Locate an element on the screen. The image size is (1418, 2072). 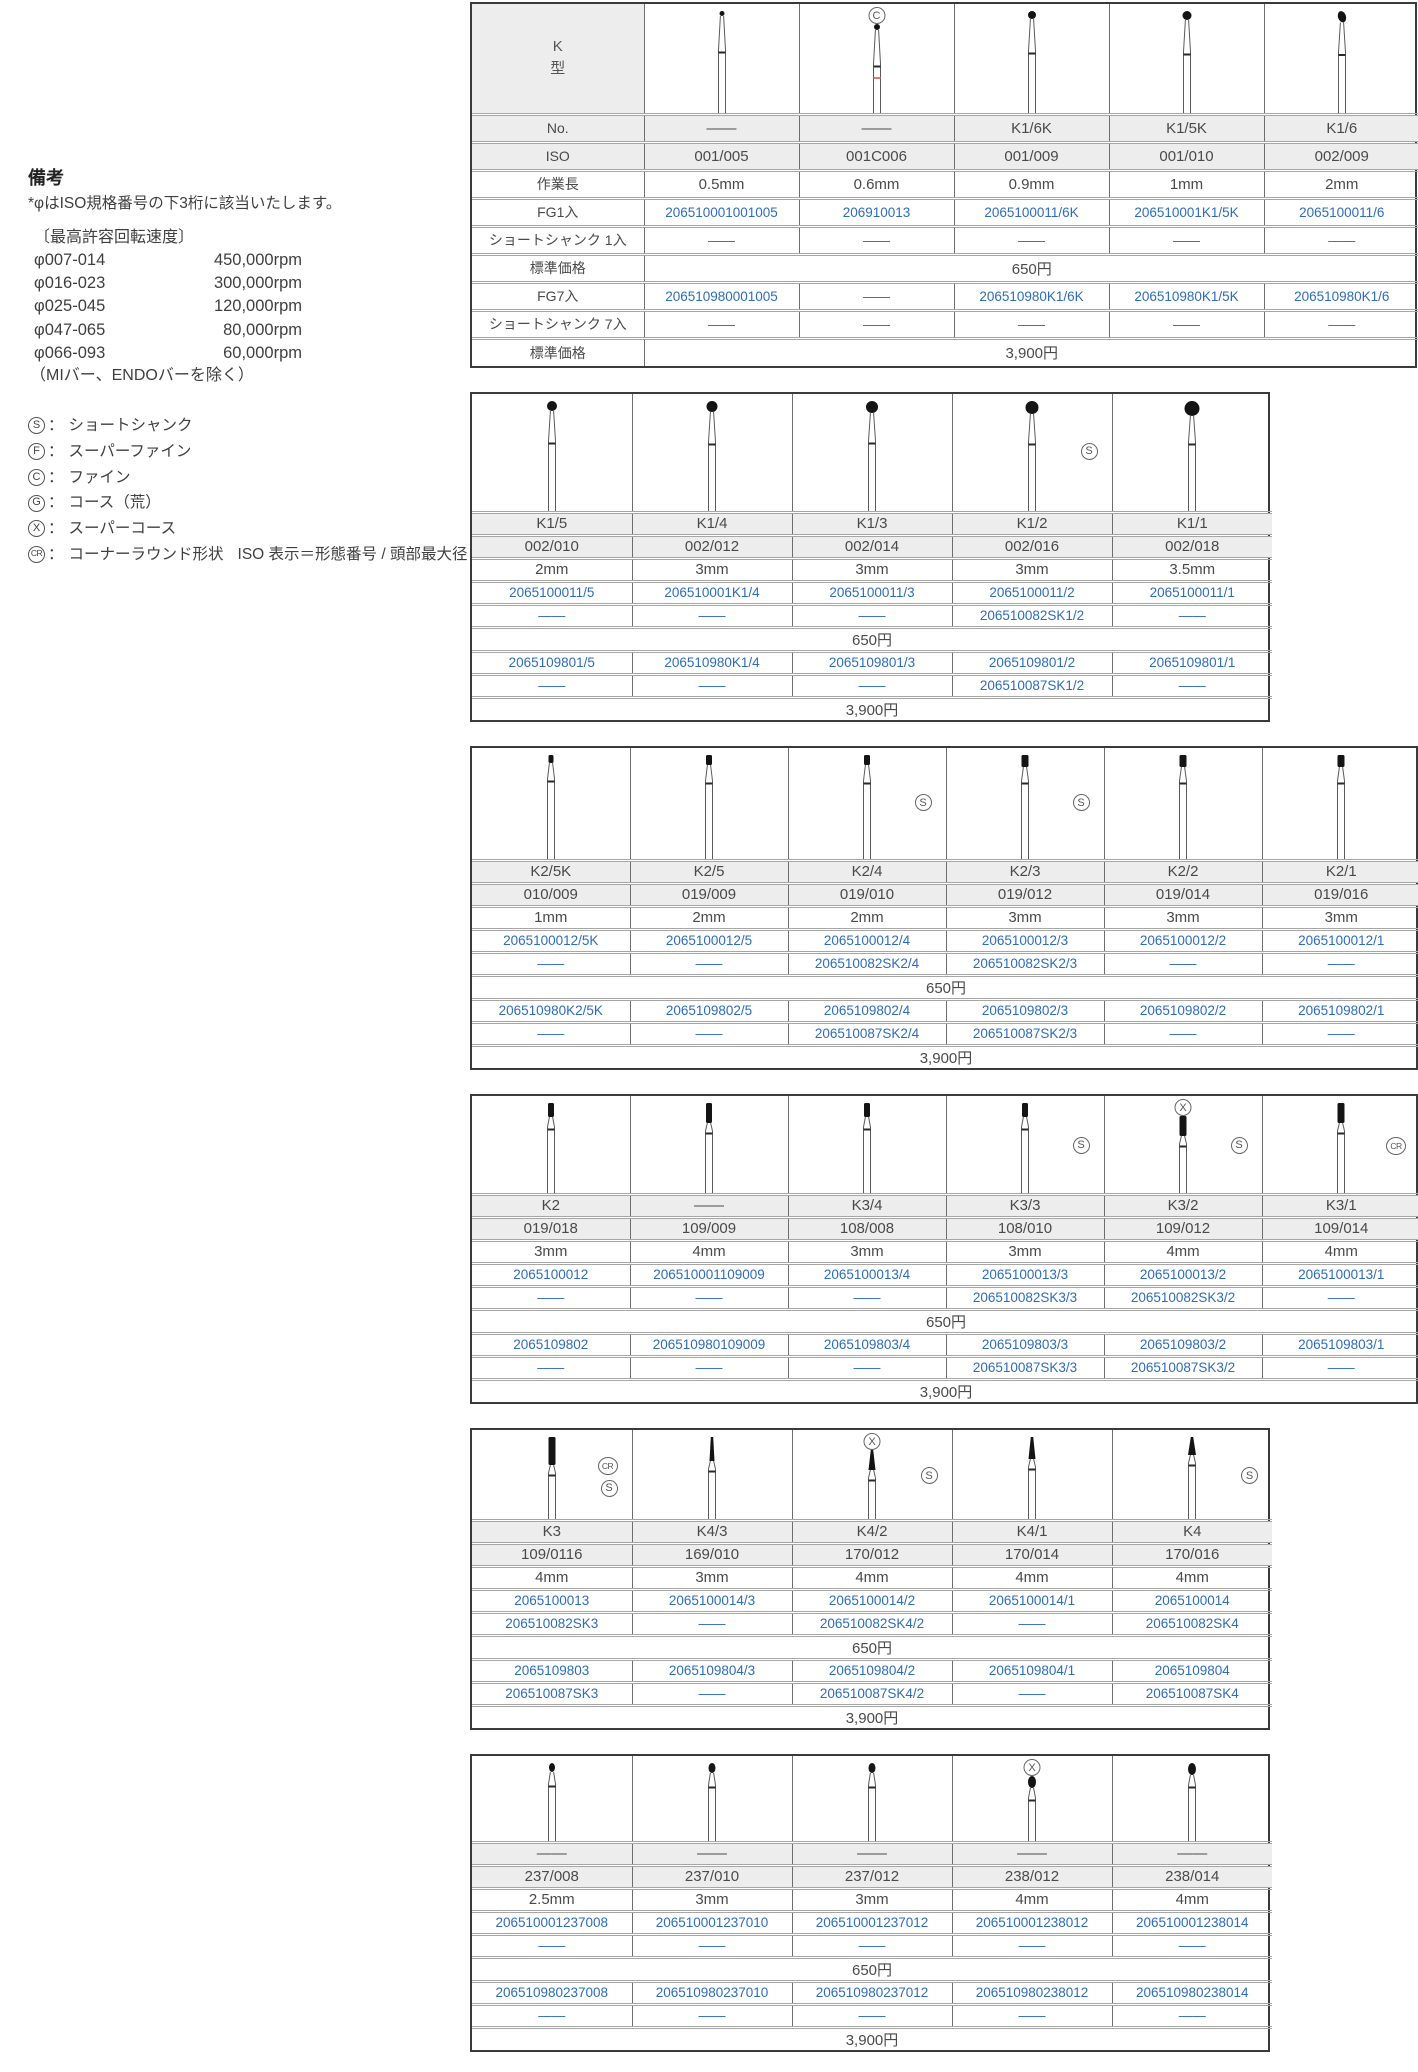
fg1-code-cell: 2065100013/3 is located at coordinates (1025, 1274).